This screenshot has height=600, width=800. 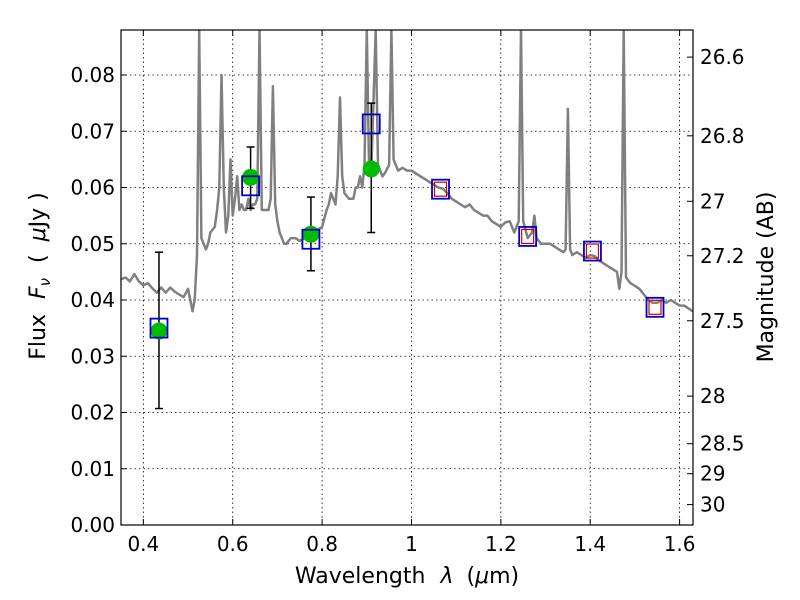 What do you see at coordinates (722, 321) in the screenshot?
I see `magnitude-tick-label: 27.5` at bounding box center [722, 321].